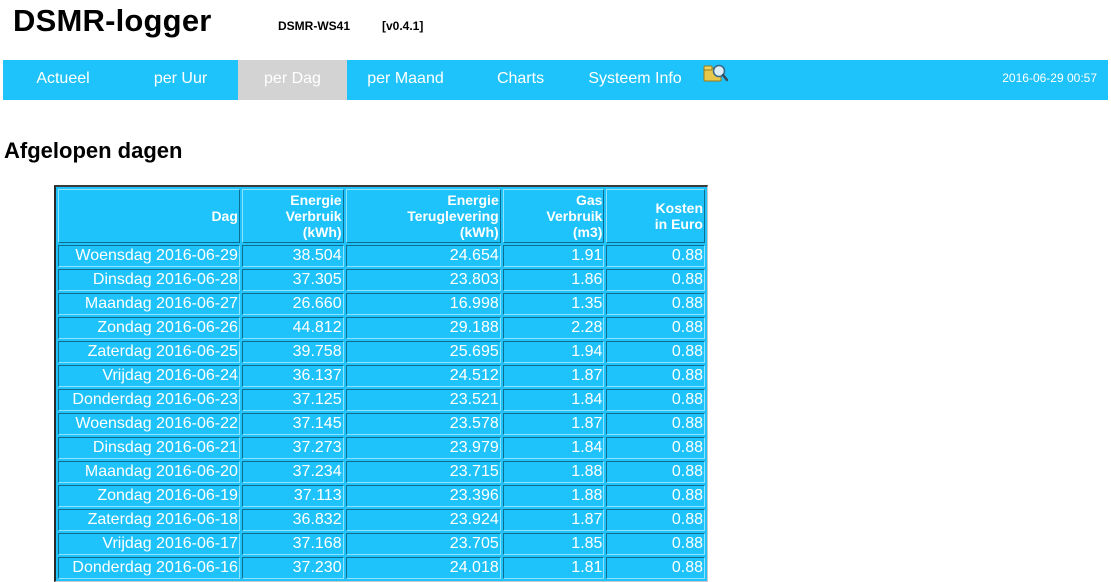  What do you see at coordinates (63, 78) in the screenshot?
I see `nav-actueel: Actueel` at bounding box center [63, 78].